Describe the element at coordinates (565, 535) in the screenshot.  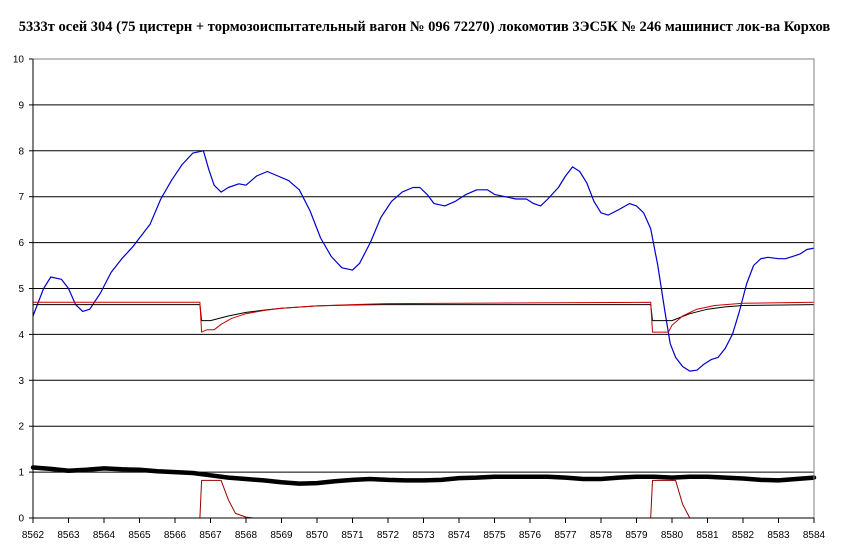
I see `x-tick-label: 8577` at that location.